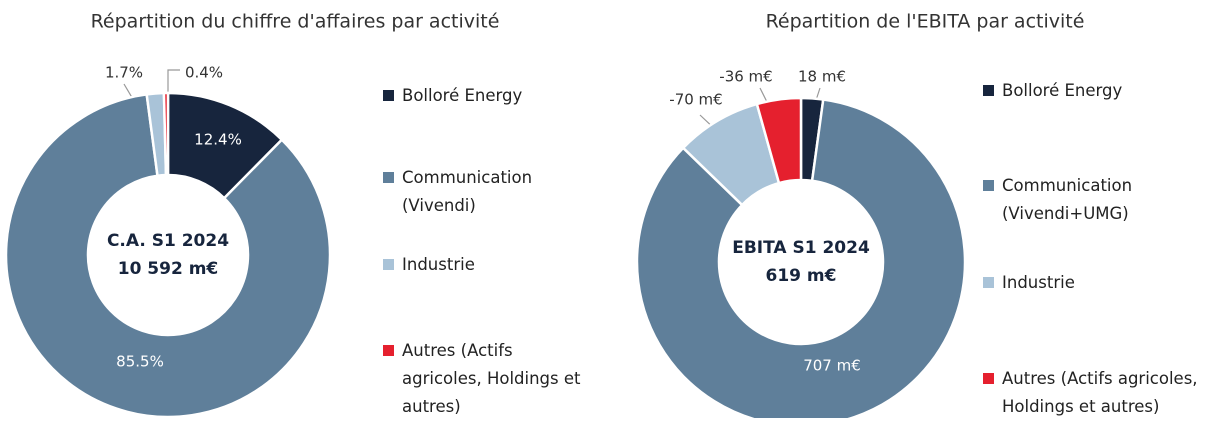 Image resolution: width=1215 pixels, height=421 pixels. Describe the element at coordinates (925, 22) in the screenshot. I see `chart-title: Répartition de l'EBITA par activité` at that location.